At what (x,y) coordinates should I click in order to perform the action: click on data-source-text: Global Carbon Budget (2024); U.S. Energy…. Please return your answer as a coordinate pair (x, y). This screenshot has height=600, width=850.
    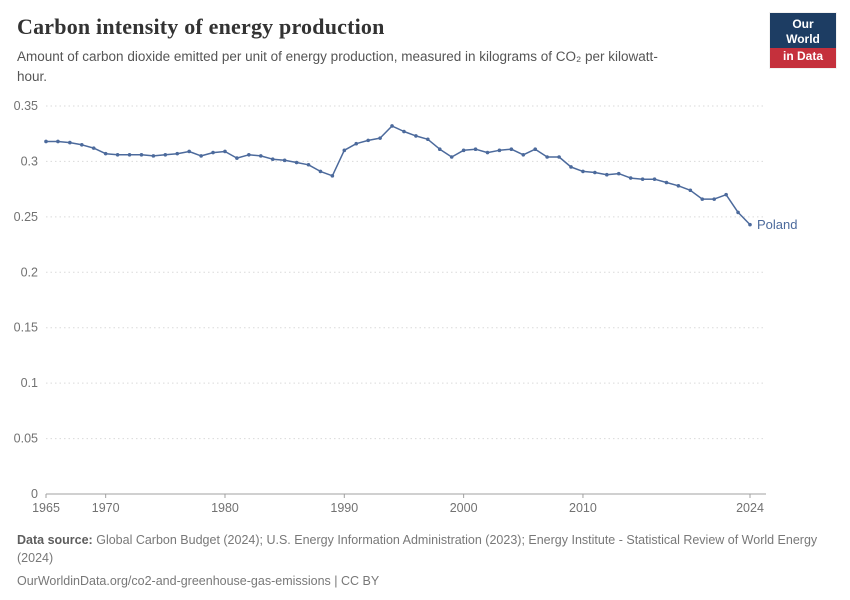
    Looking at the image, I should click on (417, 548).